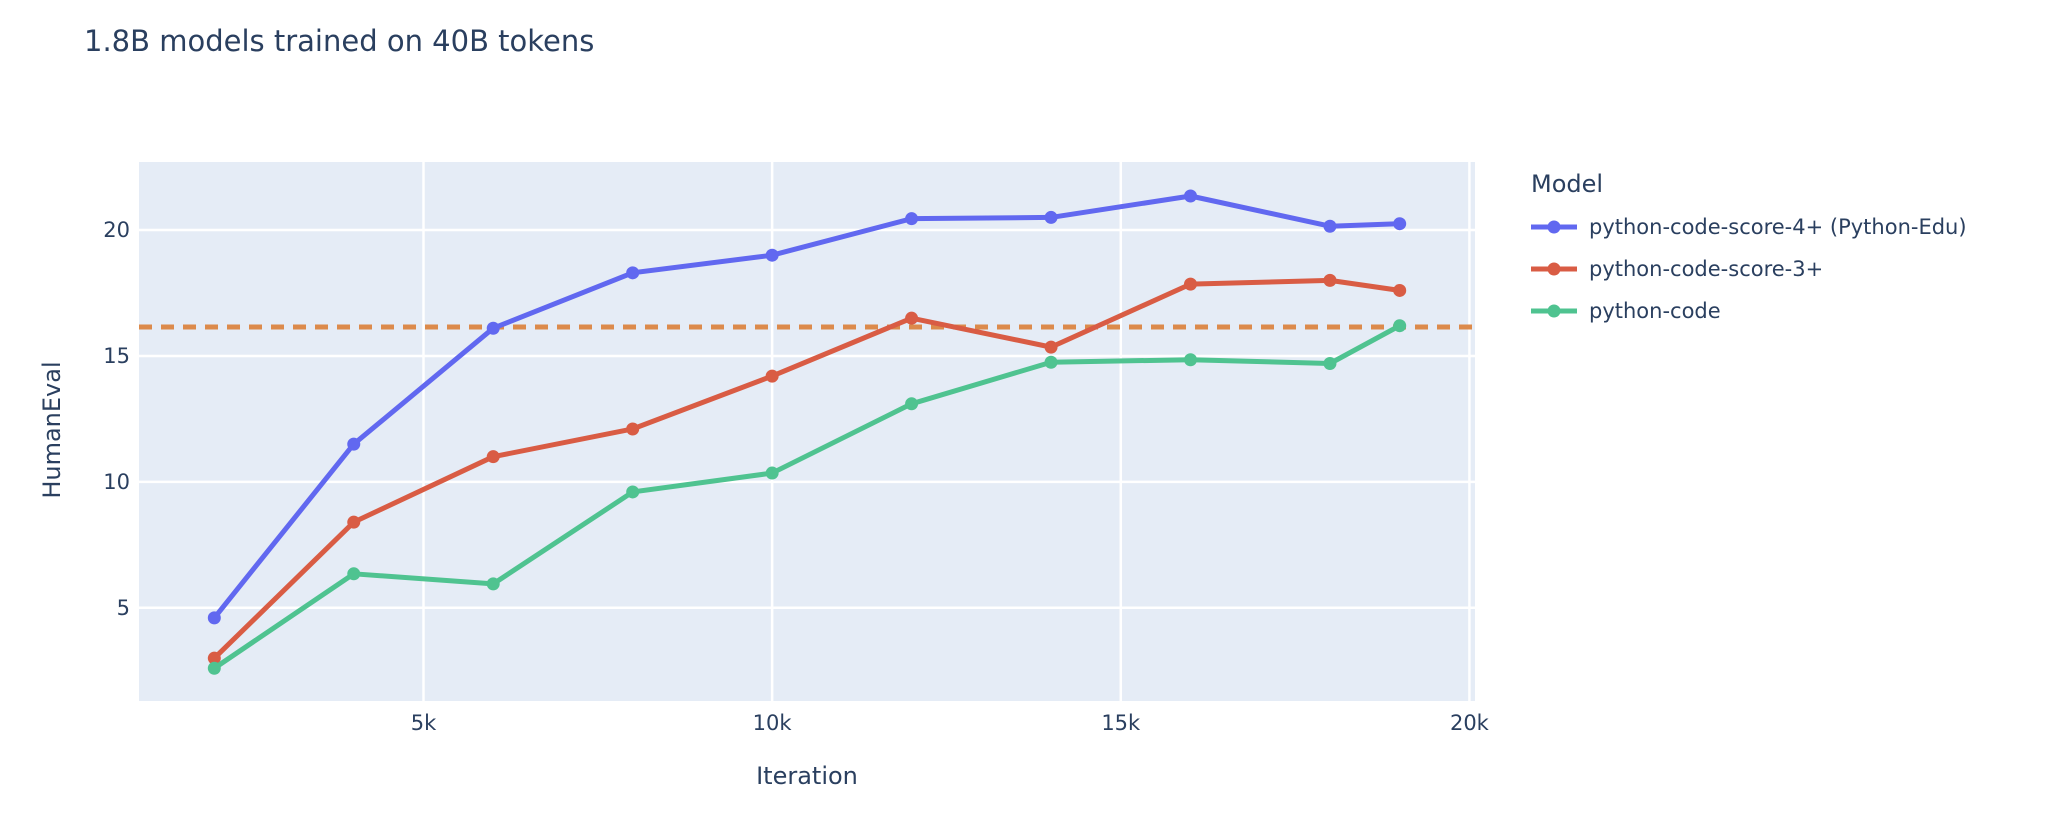  Describe the element at coordinates (52, 430) in the screenshot. I see `y-axis-title: HumanEval` at that location.